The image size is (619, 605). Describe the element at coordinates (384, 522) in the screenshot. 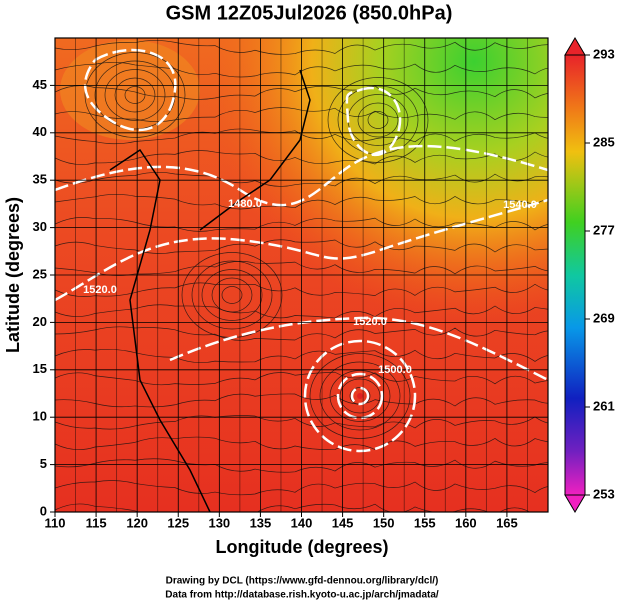

I see `x-tick-label: 150` at that location.